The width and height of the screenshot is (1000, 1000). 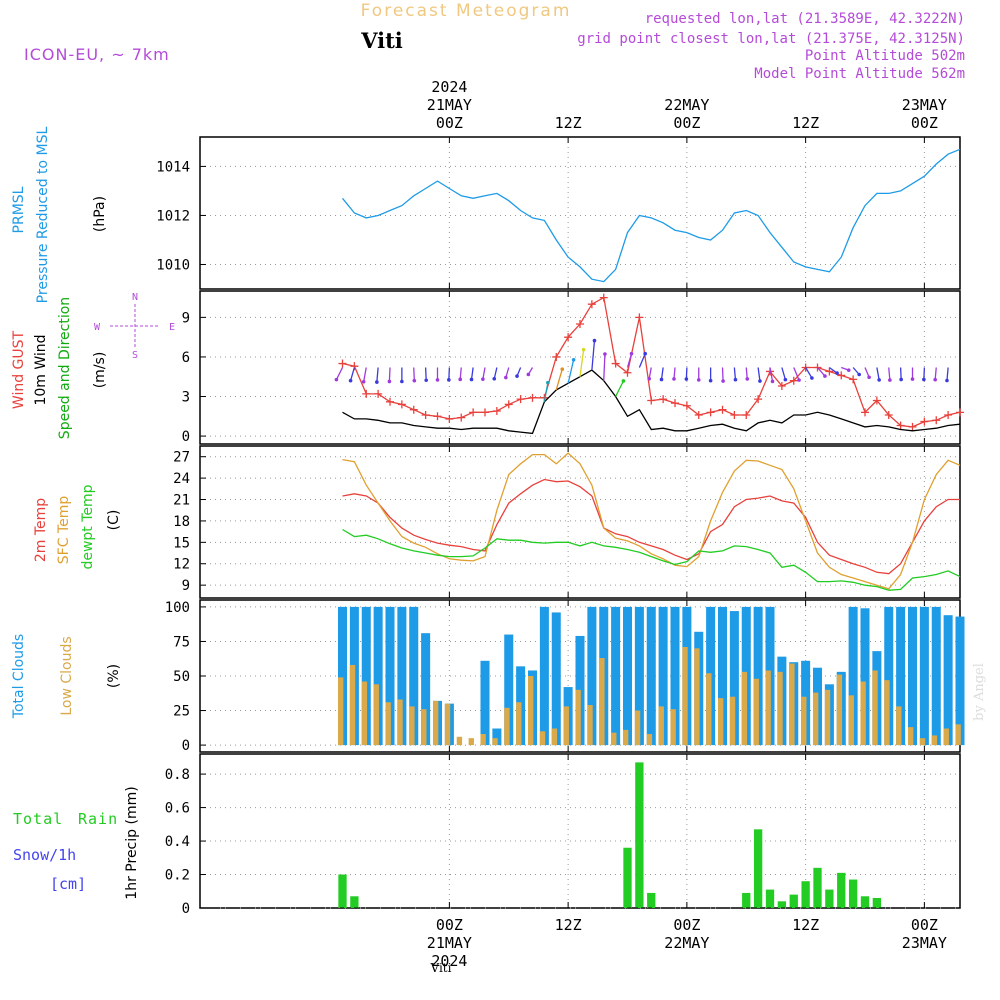 I want to click on temp-side-labels: 2m Temp SFC Temp dewpt Temp (C), so click(x=77, y=526).